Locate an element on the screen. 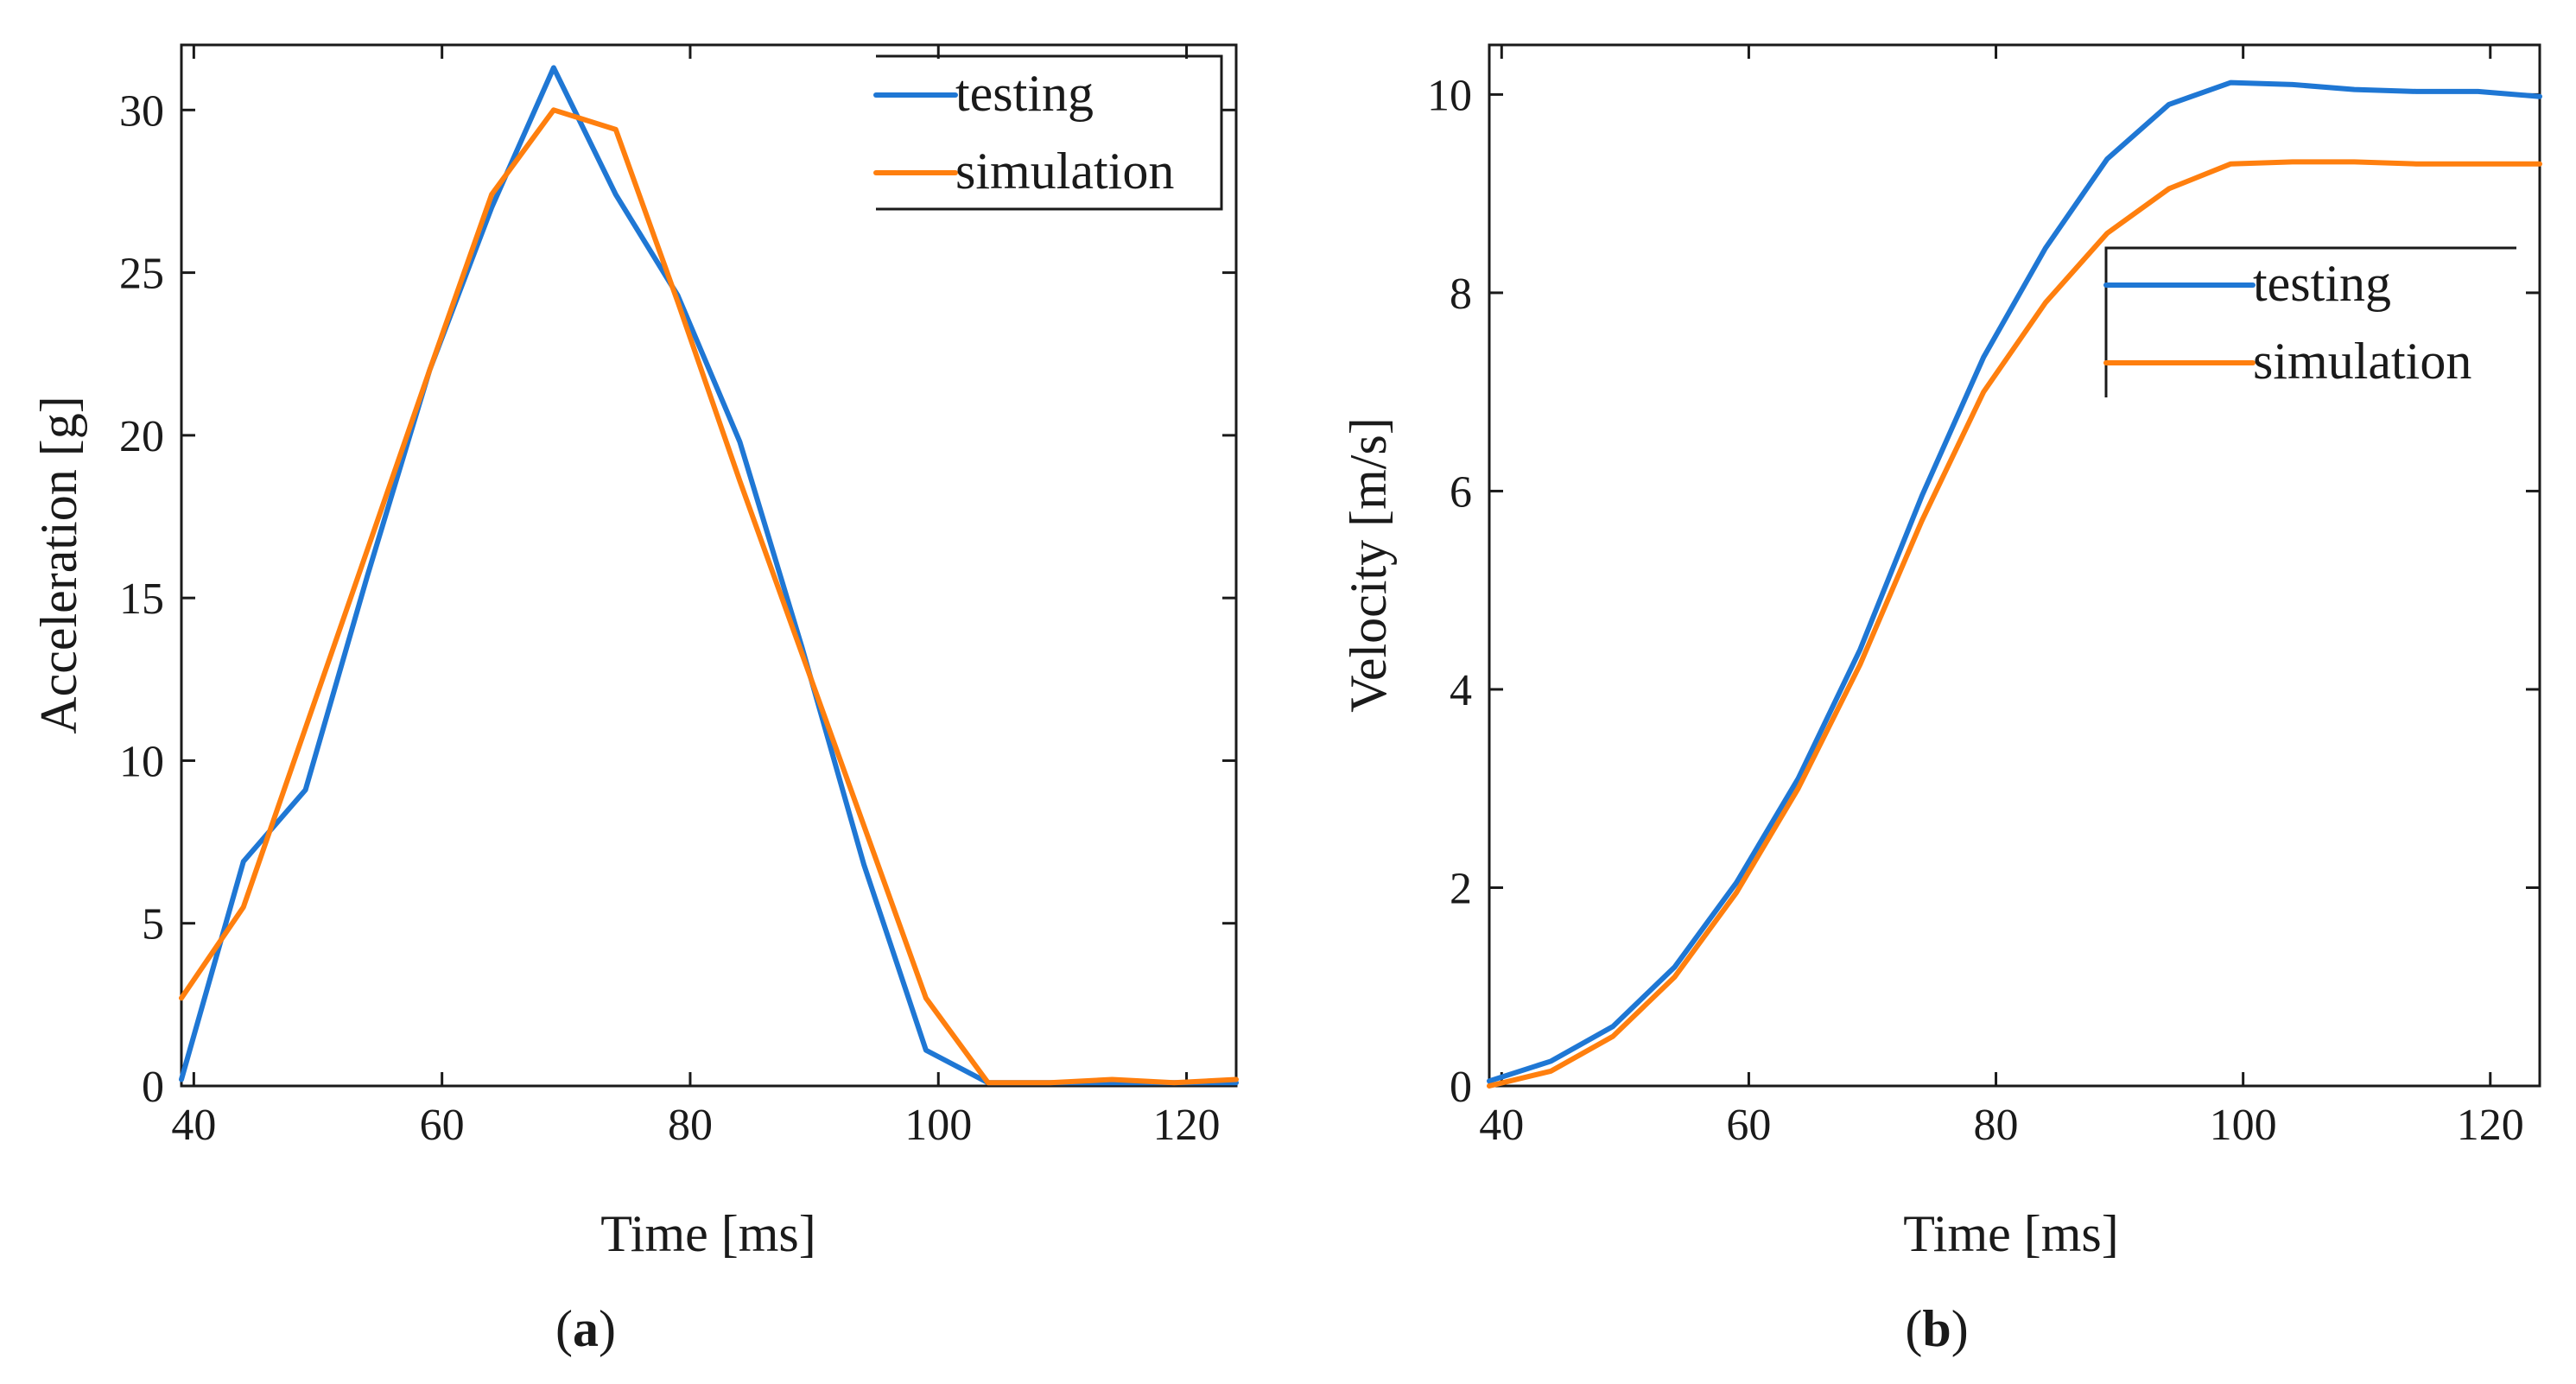  panel-b-legend-label-testing: testing is located at coordinates (2322, 283).